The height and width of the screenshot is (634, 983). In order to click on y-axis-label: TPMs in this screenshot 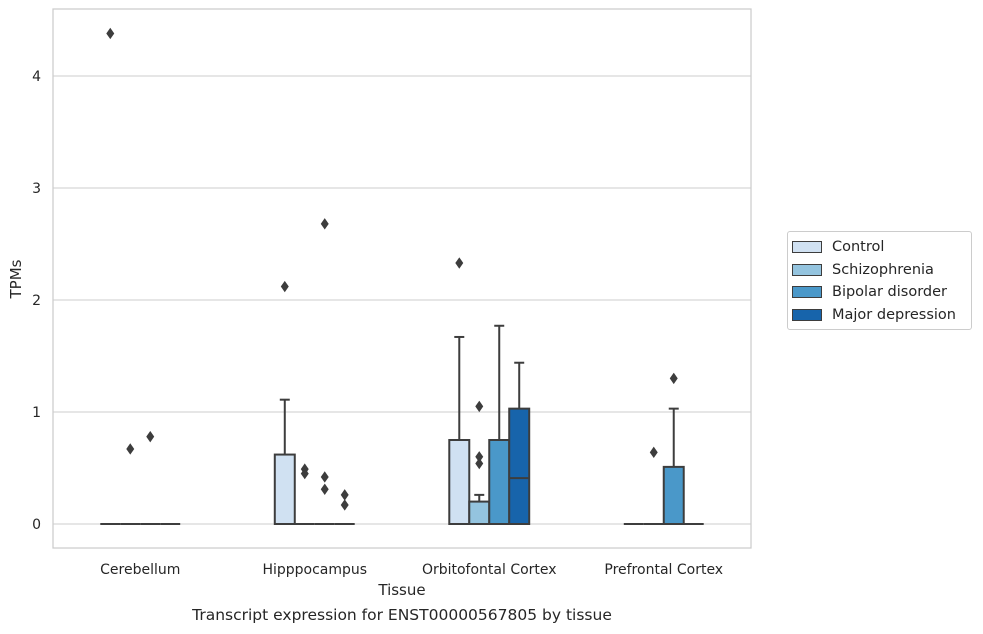, I will do `click(16, 279)`.